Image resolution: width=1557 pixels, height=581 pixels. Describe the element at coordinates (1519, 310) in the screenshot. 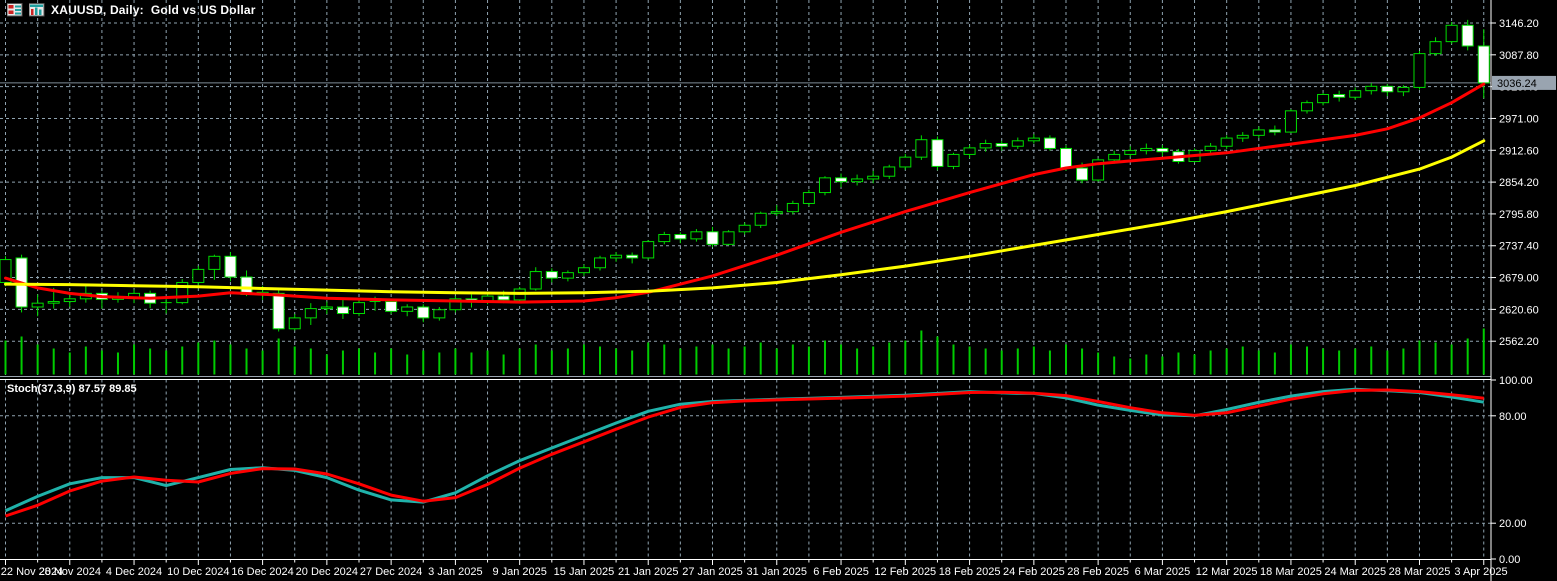

I see `price-axis-label: 2620.60` at that location.